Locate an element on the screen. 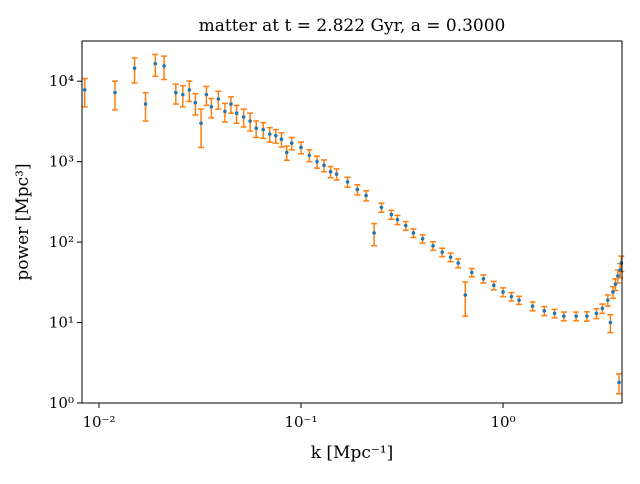  y-tick-label: 10³ is located at coordinates (61, 162).